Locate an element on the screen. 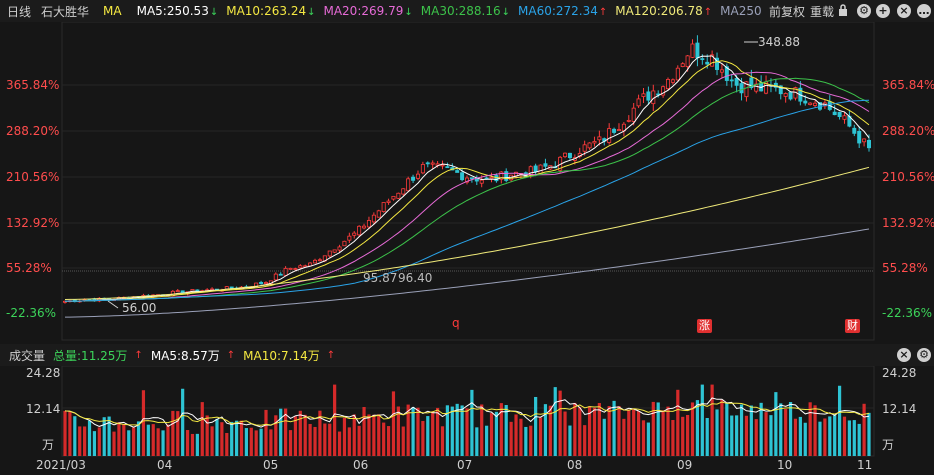 The image size is (934, 475). x-label-8: 11 is located at coordinates (865, 465).